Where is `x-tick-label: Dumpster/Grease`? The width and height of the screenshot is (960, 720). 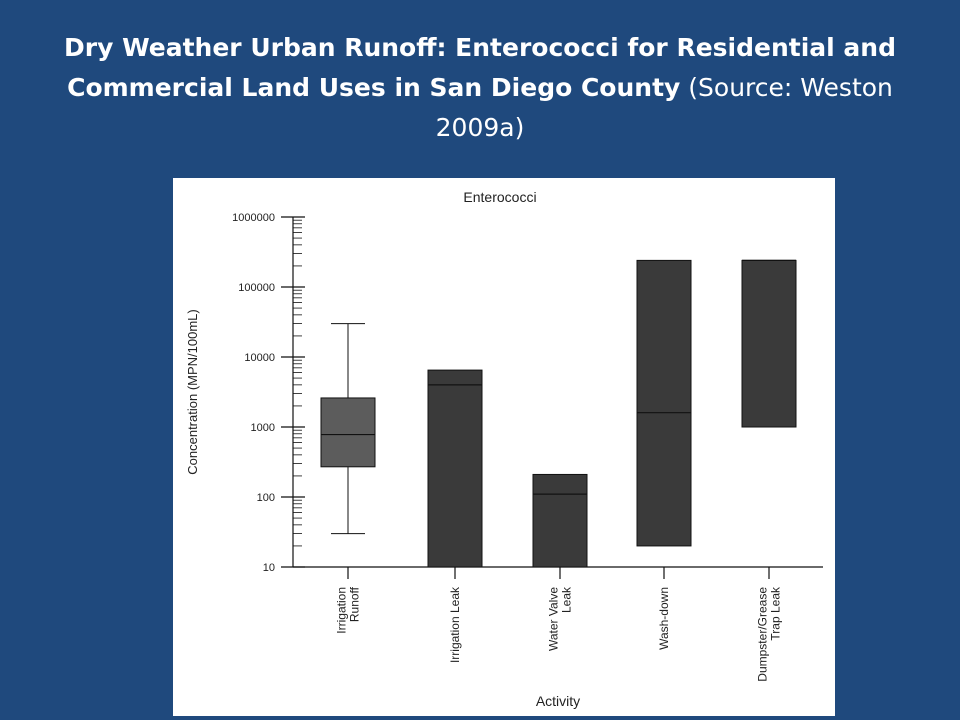
x-tick-label: Dumpster/Grease is located at coordinates (763, 634).